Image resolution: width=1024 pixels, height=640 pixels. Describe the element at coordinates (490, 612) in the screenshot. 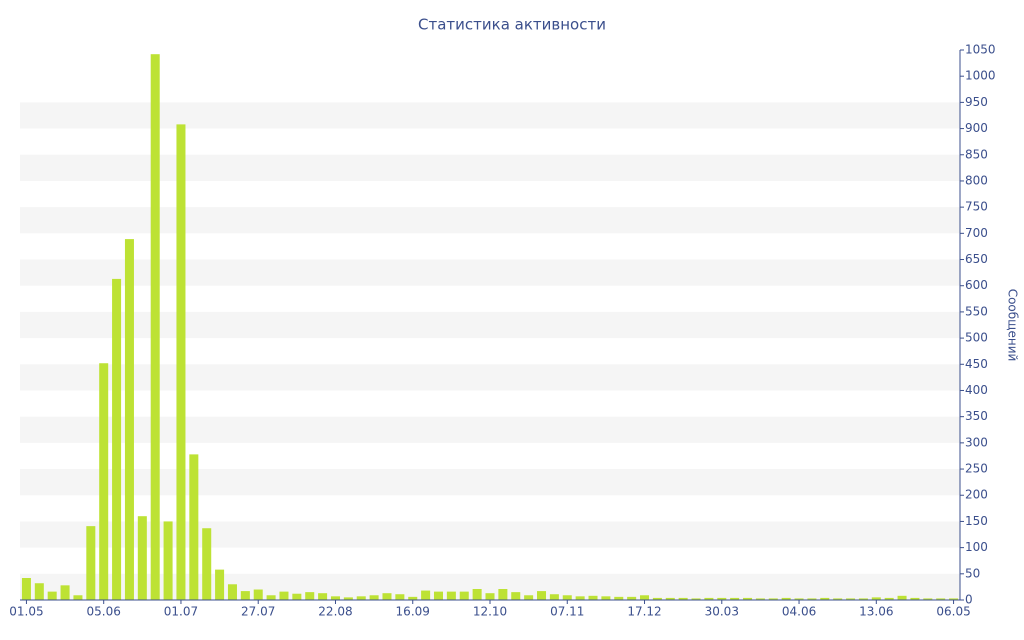

I see `x-tick-label: 12.10` at that location.